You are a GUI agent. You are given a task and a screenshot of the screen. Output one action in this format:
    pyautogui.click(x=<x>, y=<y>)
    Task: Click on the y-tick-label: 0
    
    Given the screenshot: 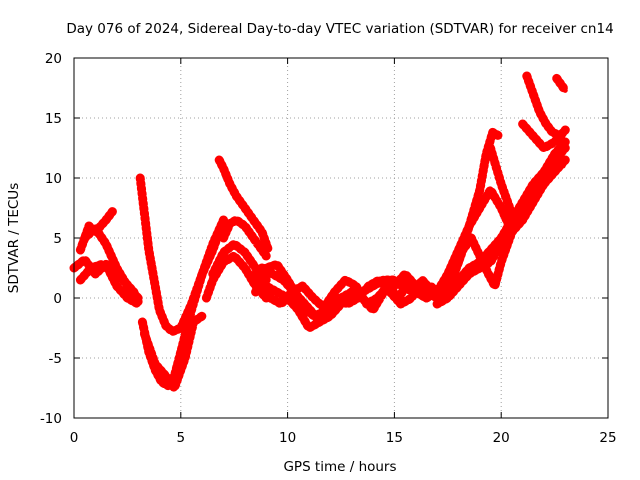 What is the action you would take?
    pyautogui.click(x=57, y=299)
    